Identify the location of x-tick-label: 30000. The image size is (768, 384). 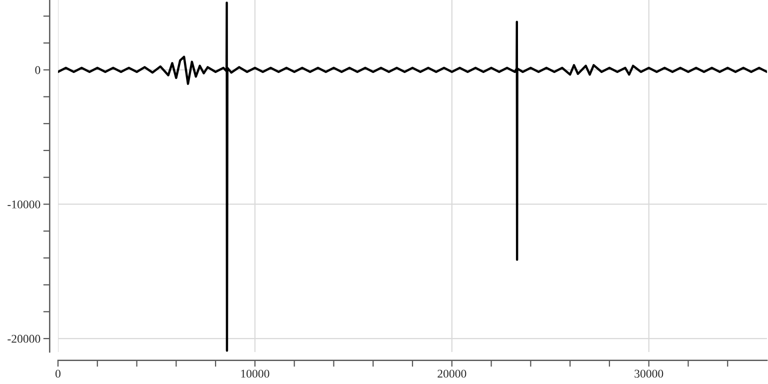
(649, 374).